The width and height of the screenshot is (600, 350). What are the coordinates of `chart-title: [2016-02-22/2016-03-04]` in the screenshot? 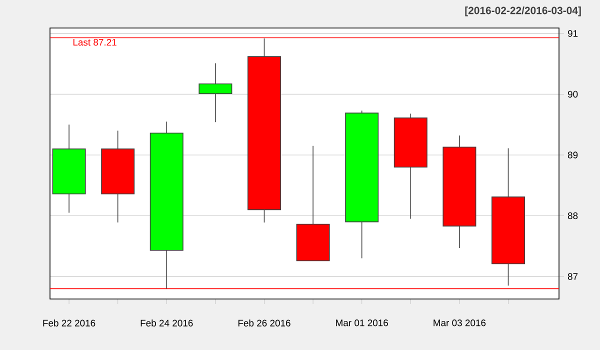 It's located at (523, 11).